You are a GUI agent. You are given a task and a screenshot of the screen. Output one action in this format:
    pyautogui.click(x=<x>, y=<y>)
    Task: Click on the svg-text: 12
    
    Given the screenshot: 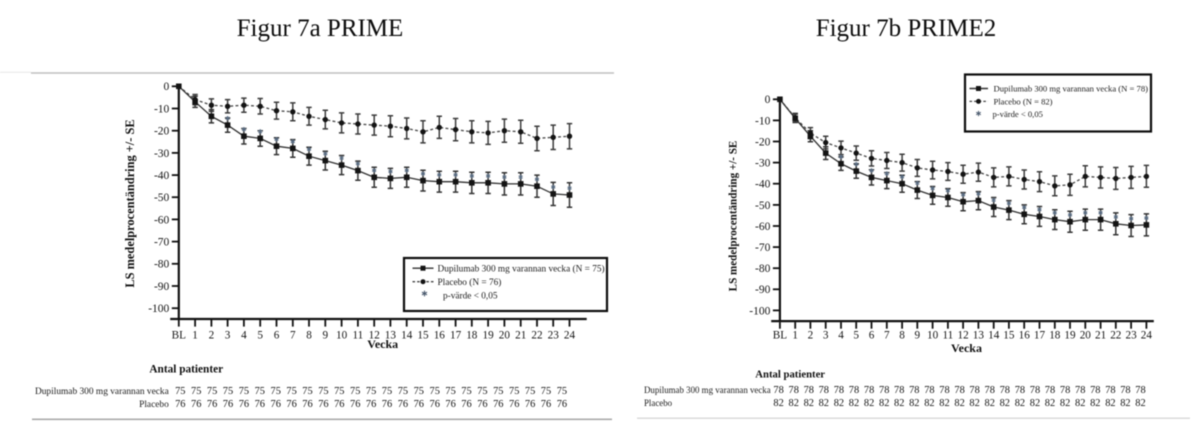 What is the action you would take?
    pyautogui.click(x=374, y=336)
    